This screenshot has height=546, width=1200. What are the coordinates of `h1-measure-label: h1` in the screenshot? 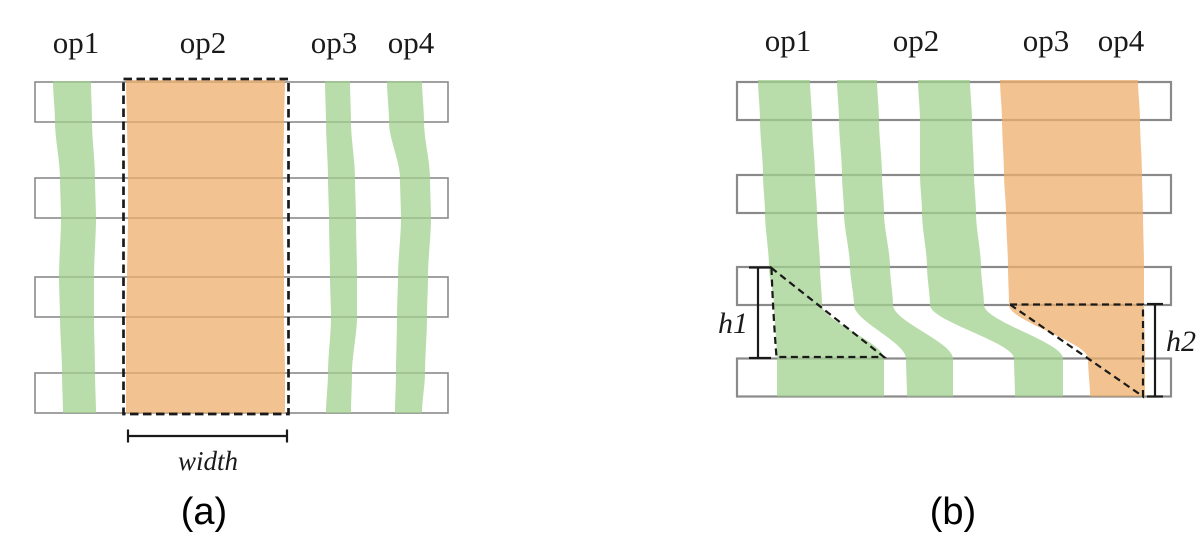 It's located at (733, 323).